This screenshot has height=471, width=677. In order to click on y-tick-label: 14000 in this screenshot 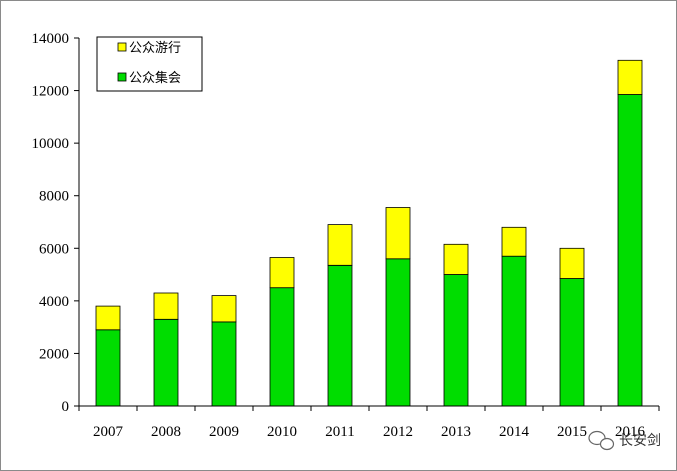, I will do `click(51, 39)`.